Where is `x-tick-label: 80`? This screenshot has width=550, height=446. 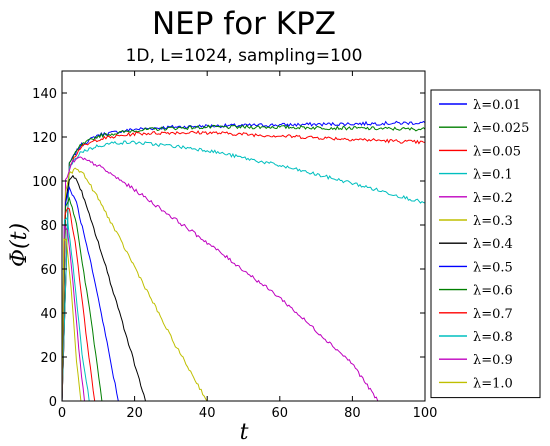
x-tick-label: 80 is located at coordinates (352, 413).